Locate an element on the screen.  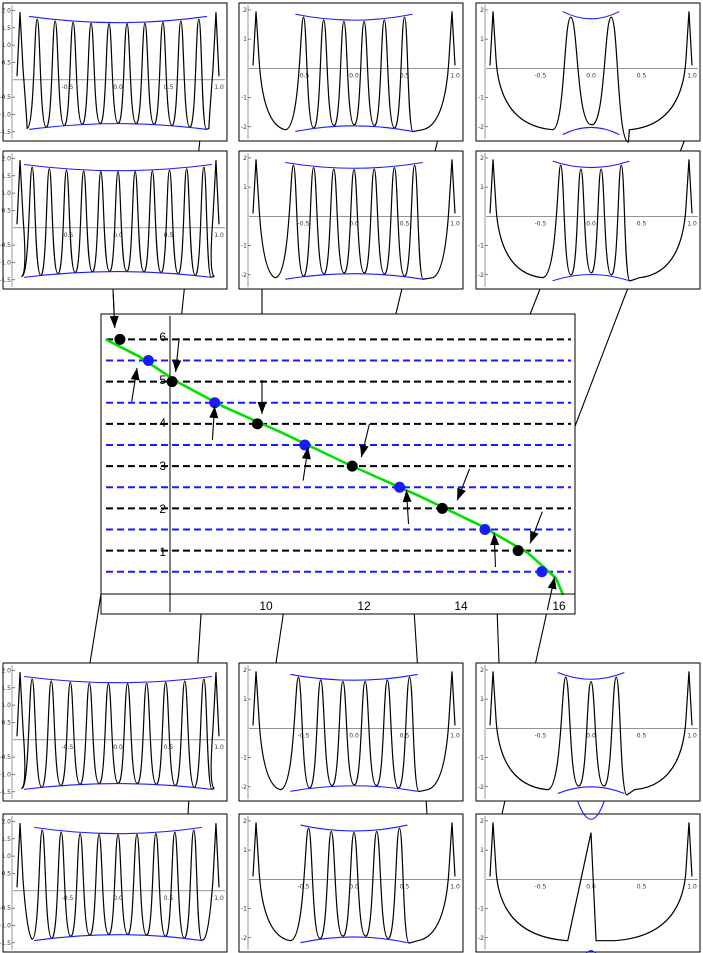
x-tick-label-16: 16 is located at coordinates (559, 606).